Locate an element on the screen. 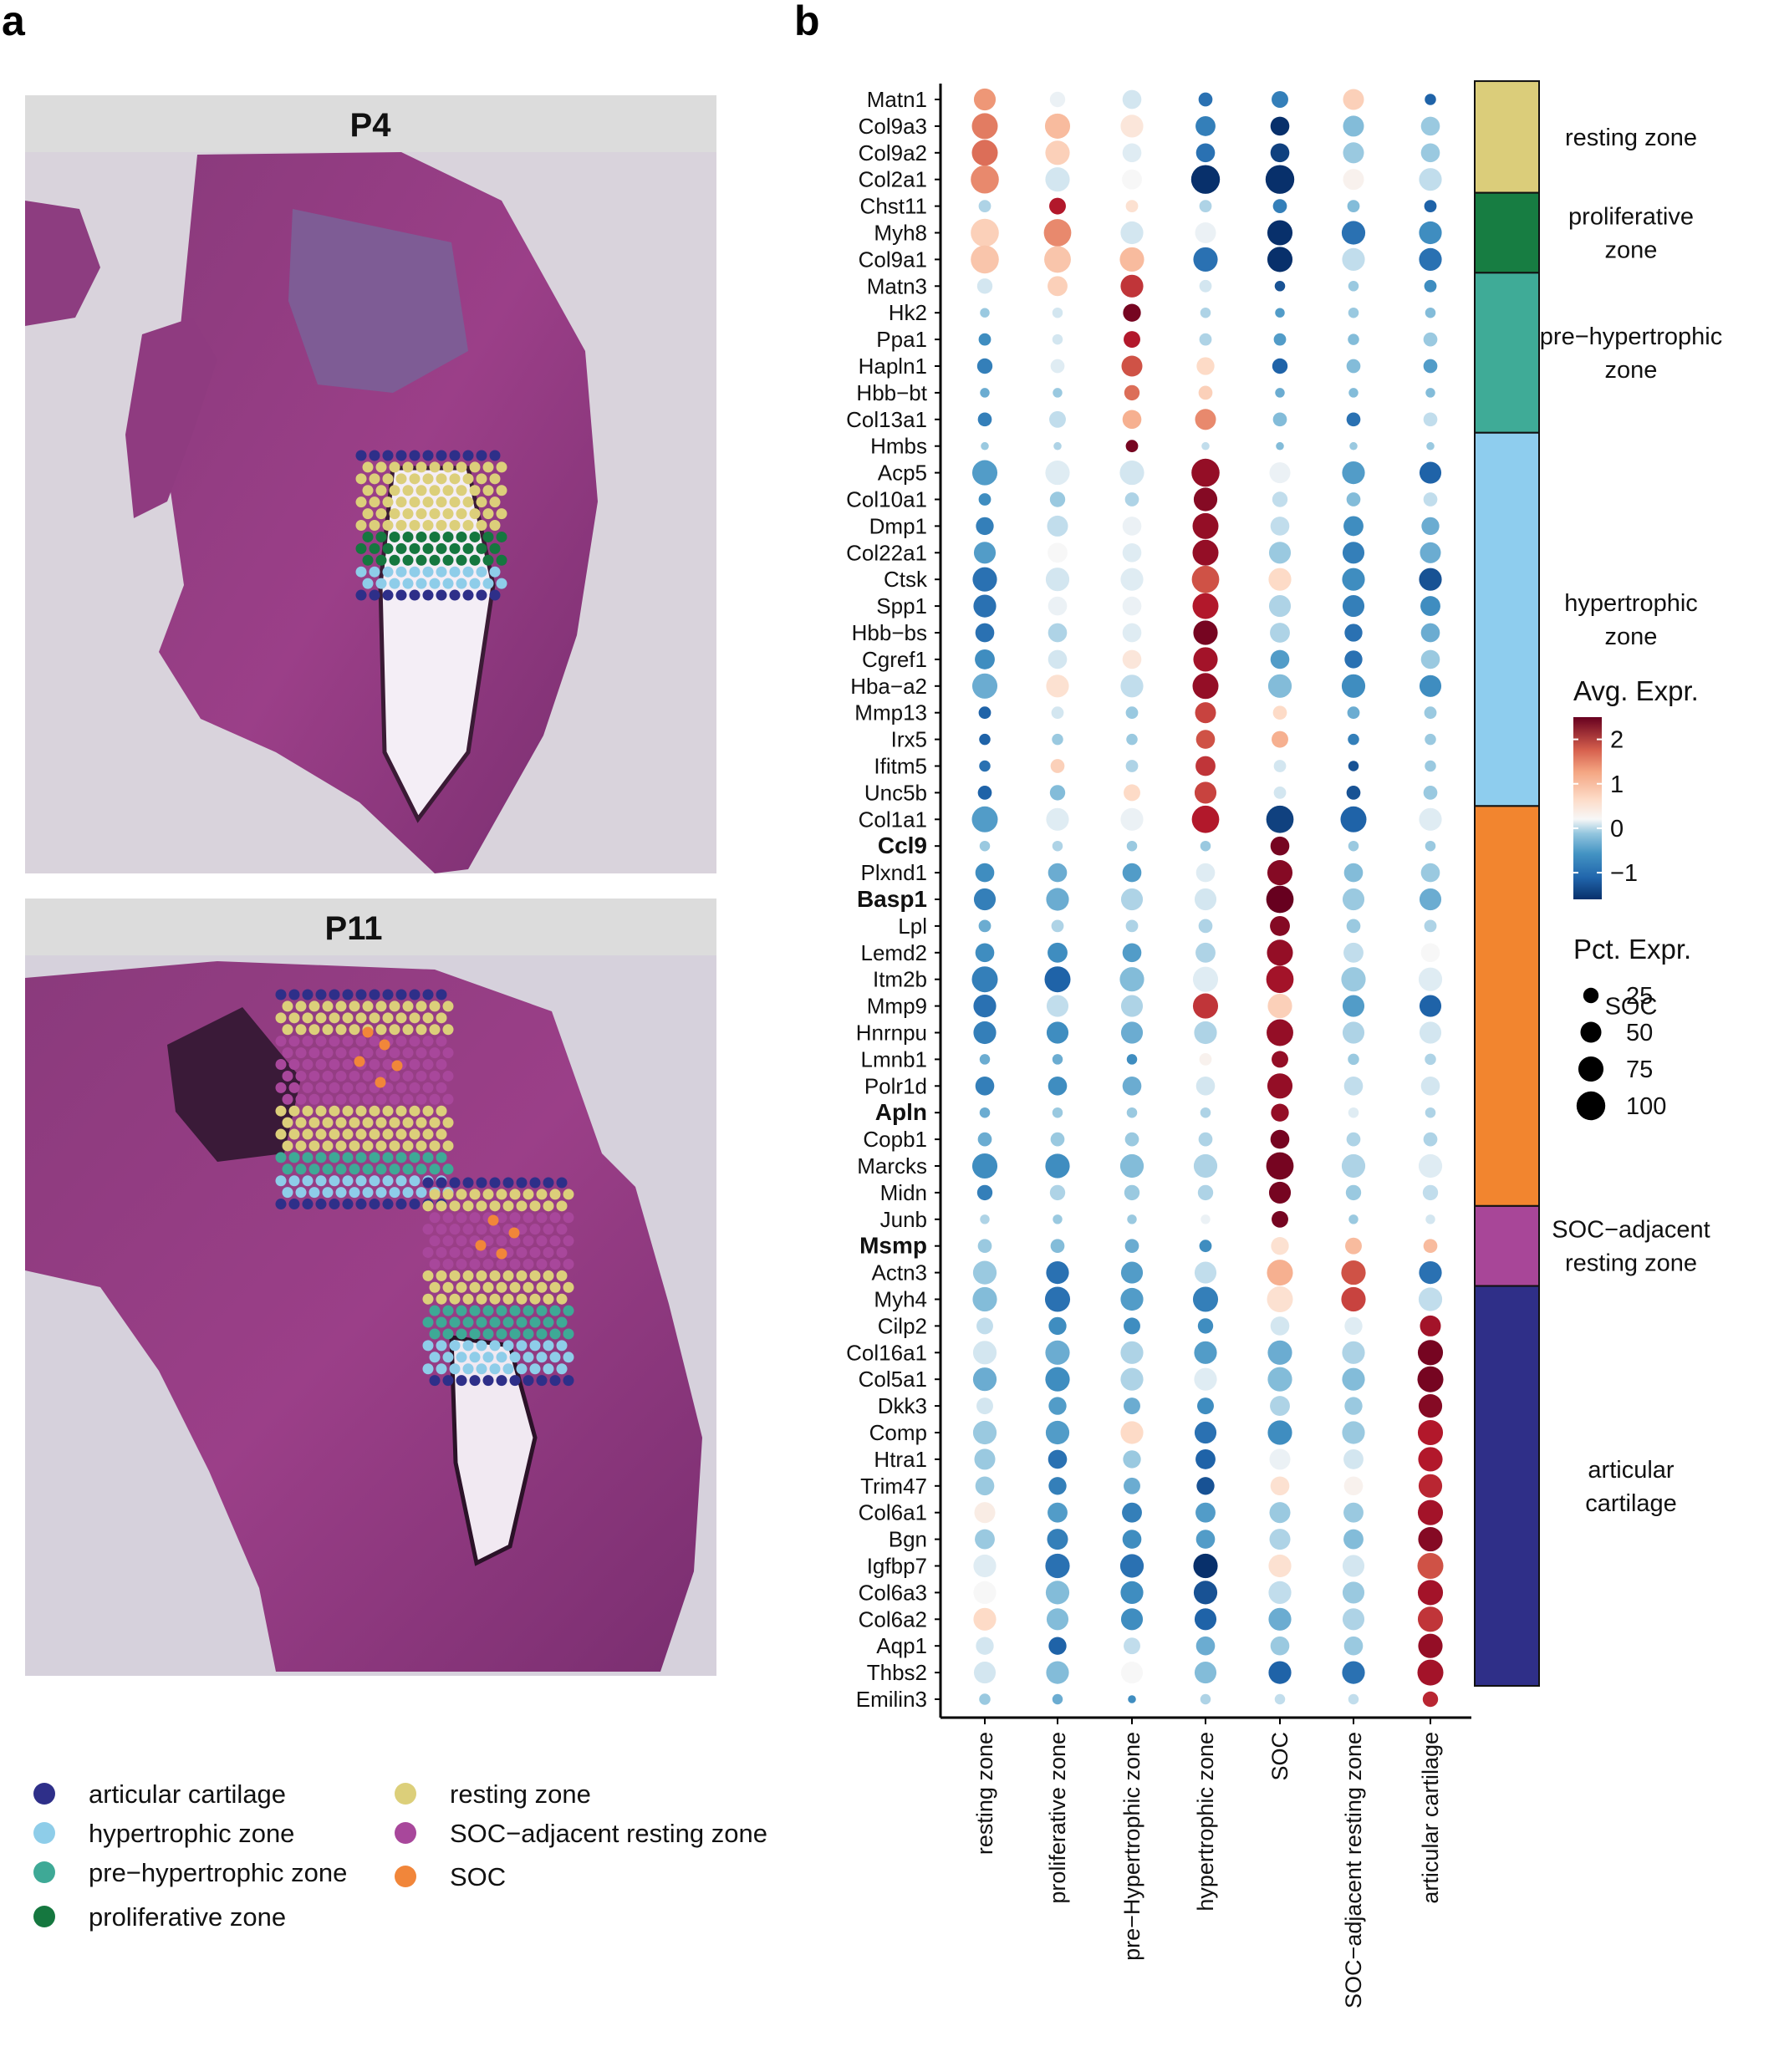  p11-soc-spot is located at coordinates (514, 1233).